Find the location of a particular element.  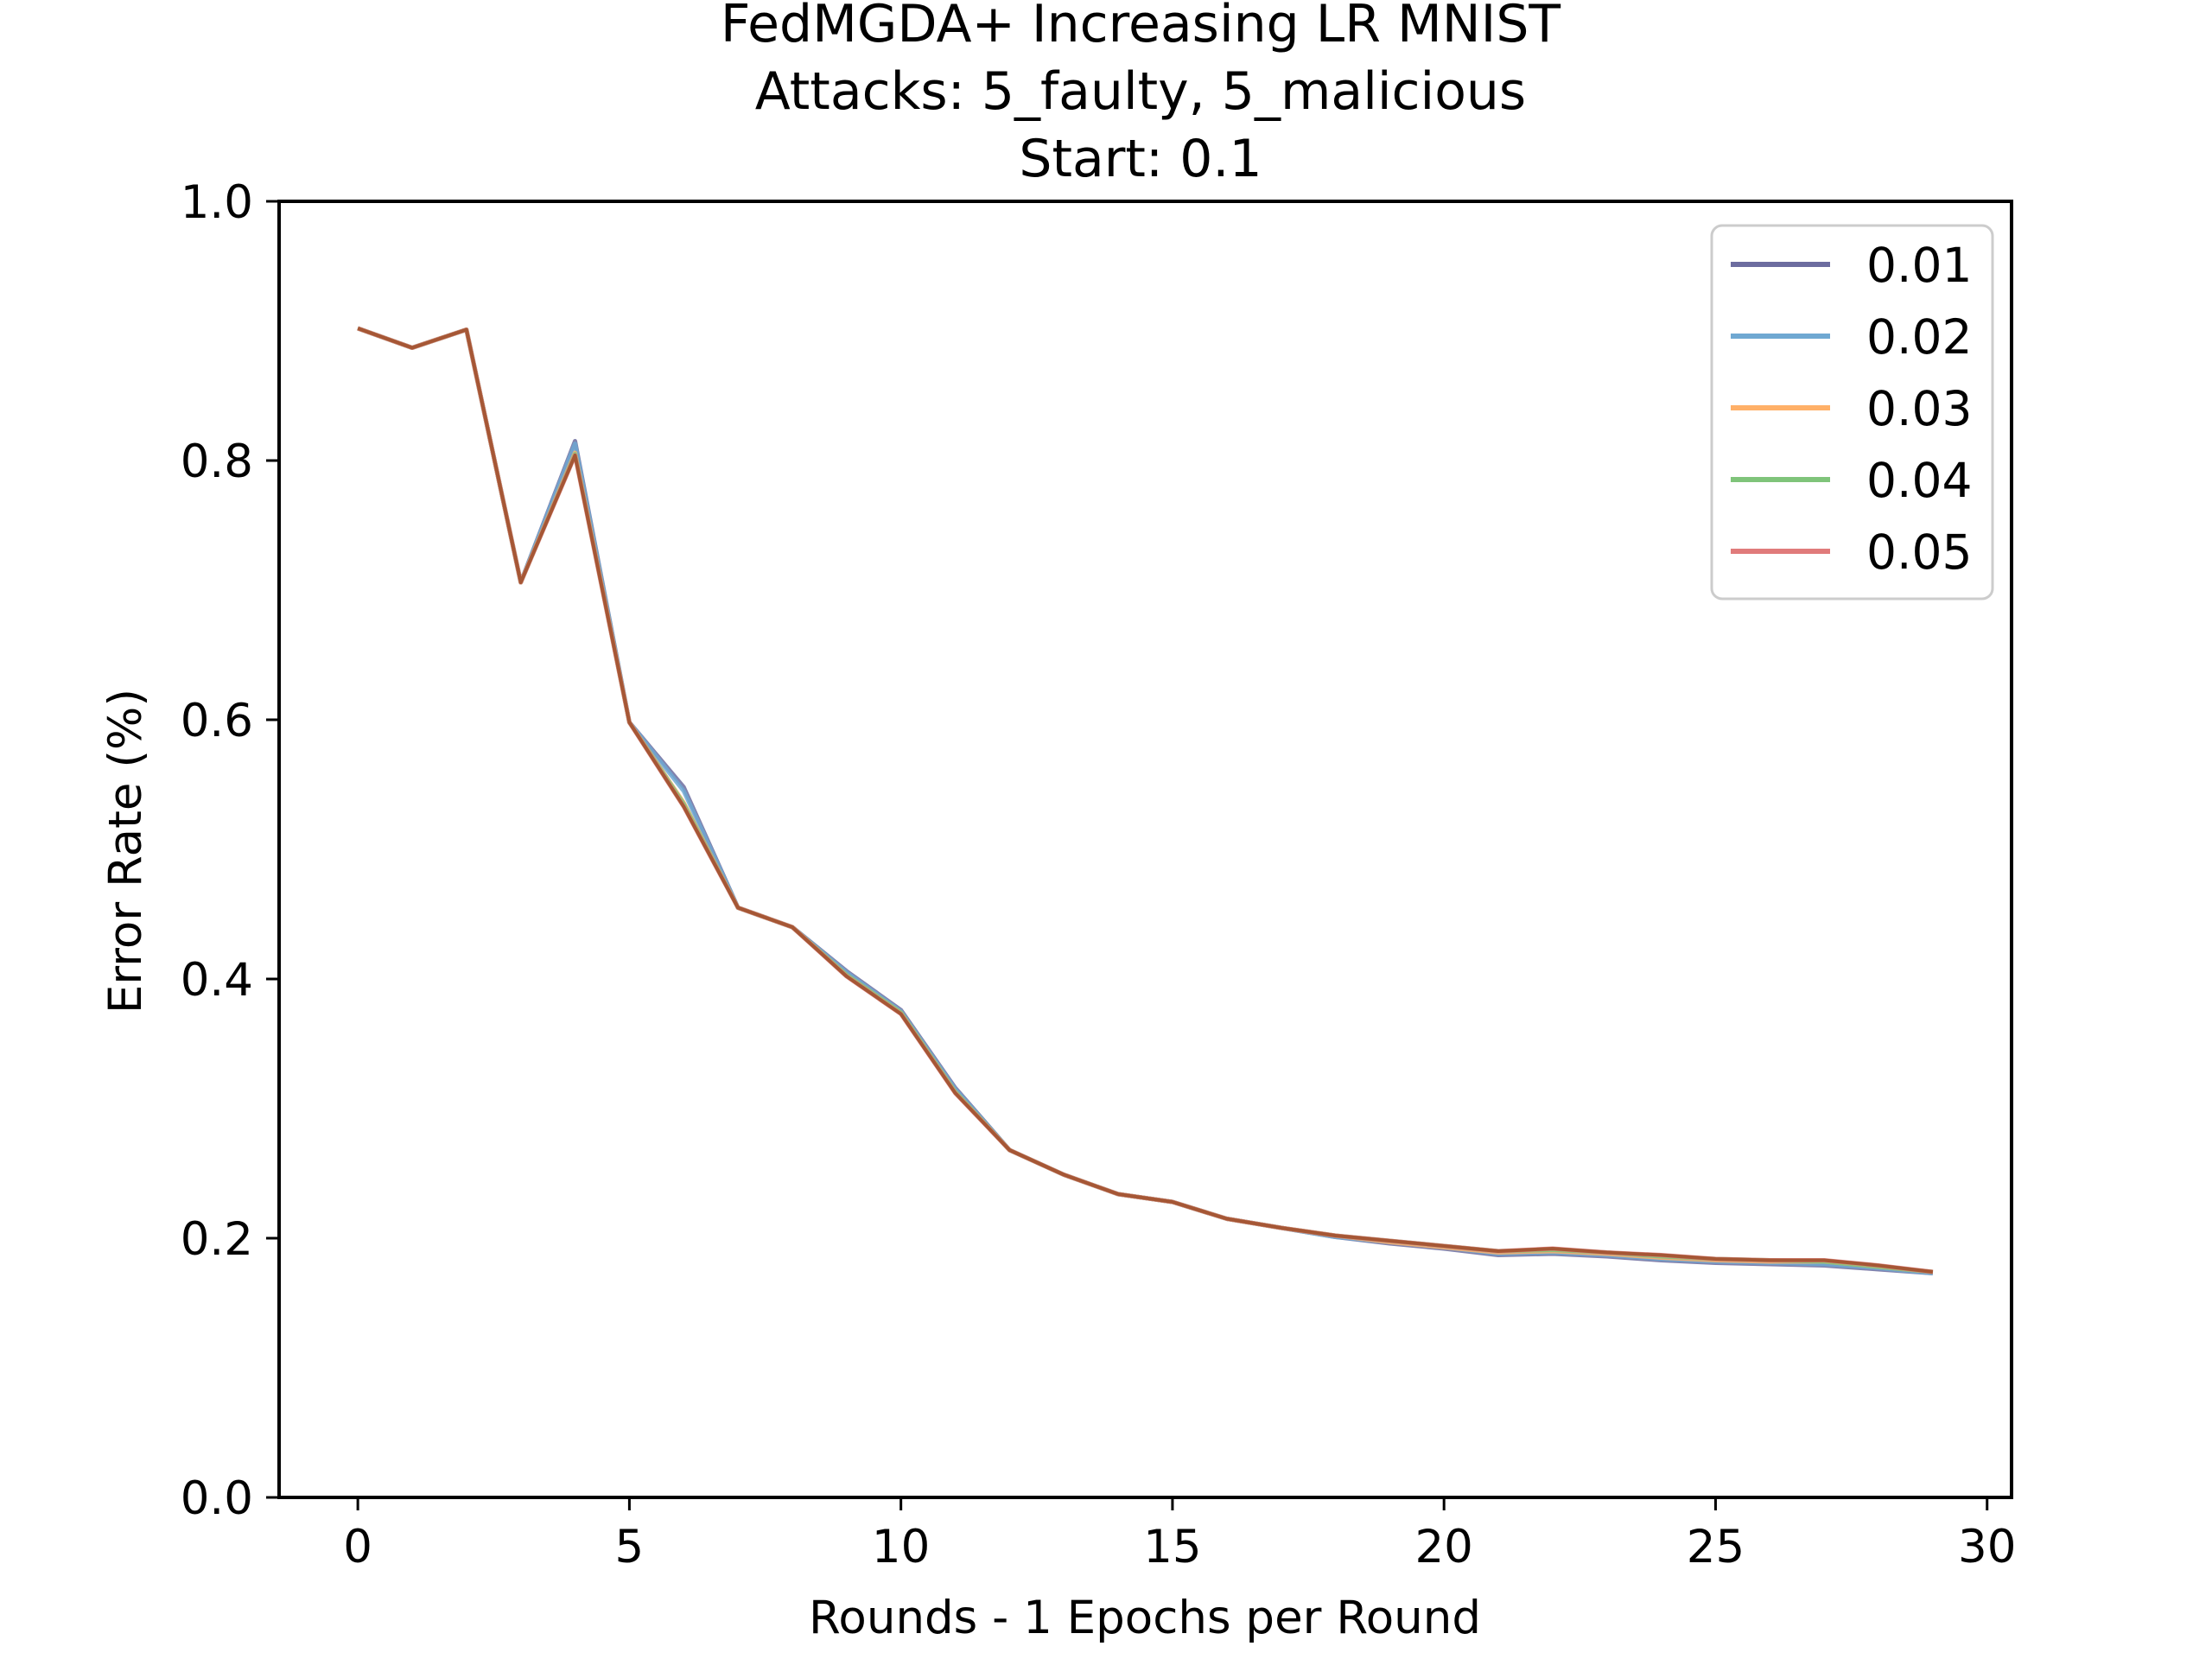

x-tick-label: 20 is located at coordinates (1443, 1547).